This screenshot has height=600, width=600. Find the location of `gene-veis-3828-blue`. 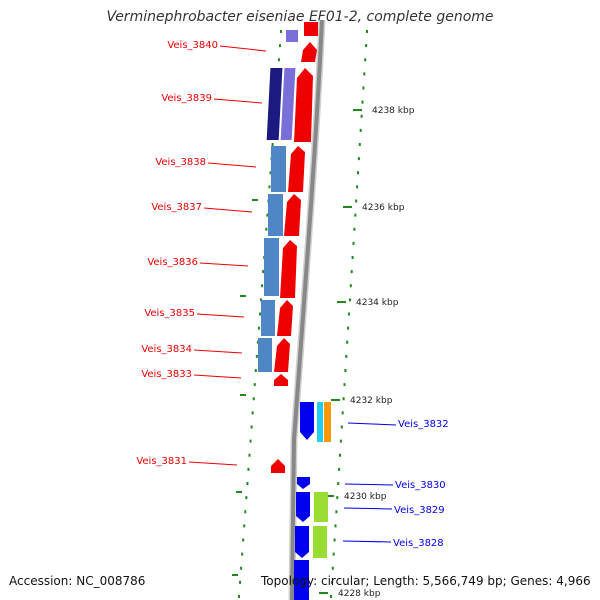

gene-veis-3828-blue is located at coordinates (302, 542).